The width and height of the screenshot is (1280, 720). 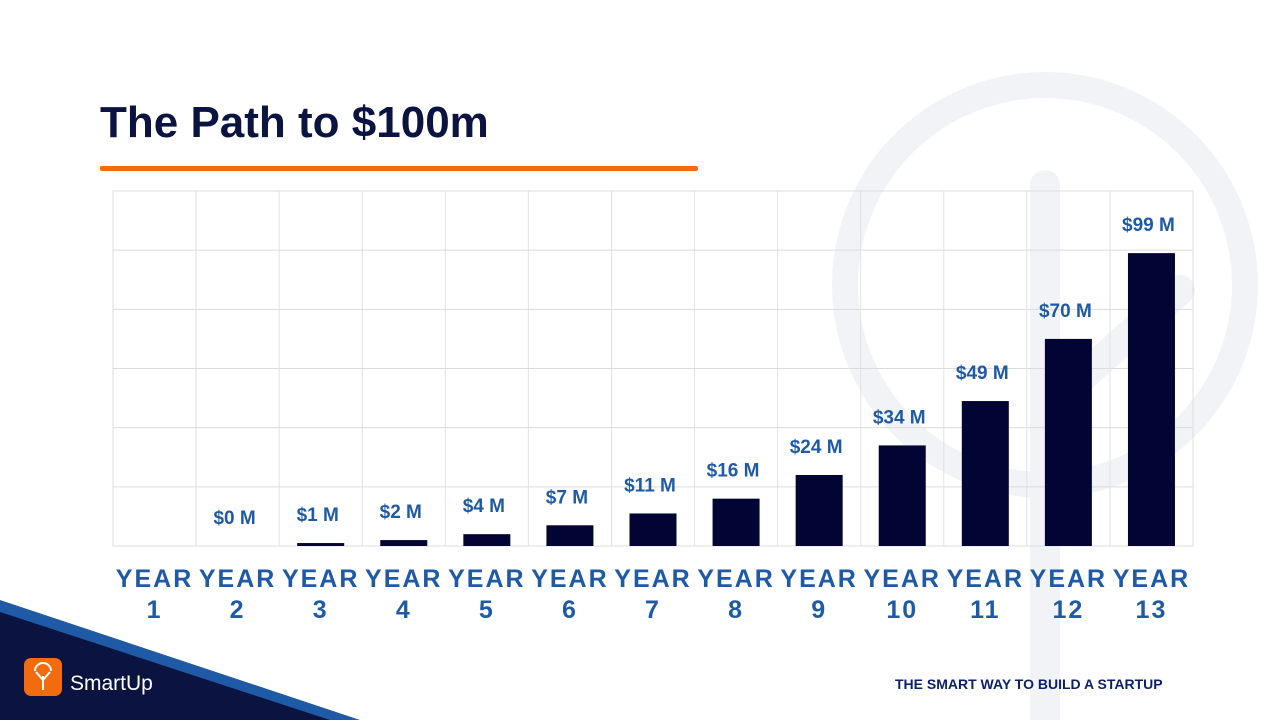 I want to click on x-tick-label: YEAR 5, so click(x=487, y=594).